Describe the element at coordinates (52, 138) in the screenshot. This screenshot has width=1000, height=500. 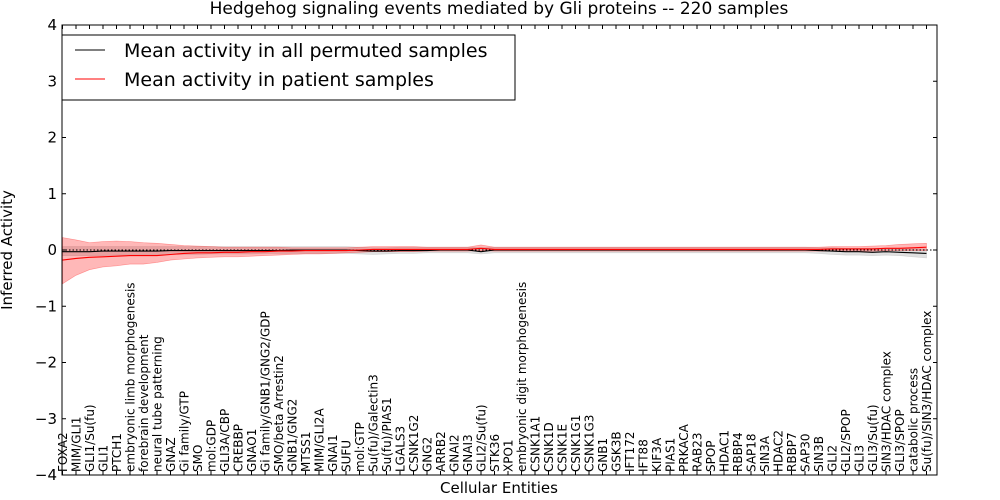
I see `y-tick-label: 2` at that location.